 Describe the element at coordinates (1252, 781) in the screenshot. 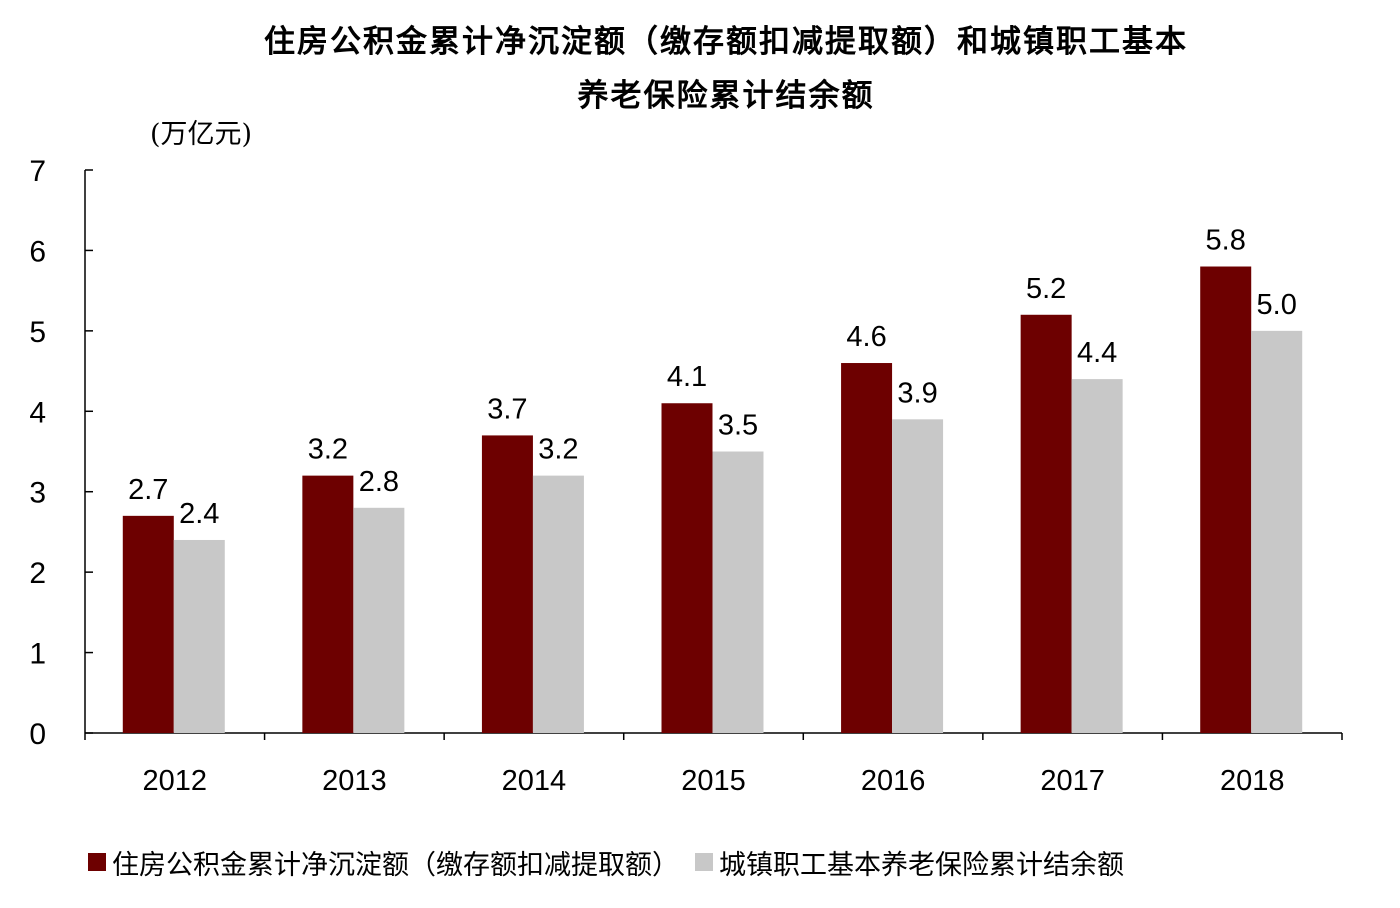

I see `x-tick-label: 2018` at that location.